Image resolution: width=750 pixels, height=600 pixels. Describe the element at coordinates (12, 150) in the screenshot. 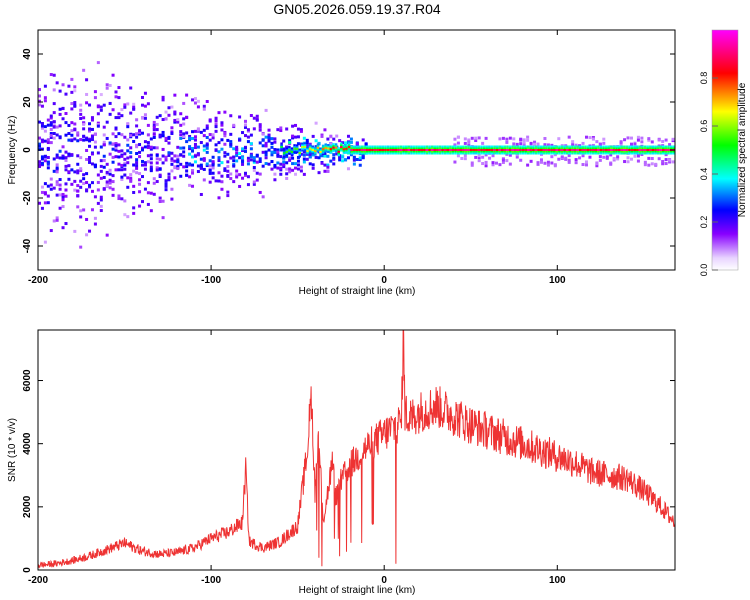

I see `spectrogram-ylabel: Frequency (Hz)` at that location.